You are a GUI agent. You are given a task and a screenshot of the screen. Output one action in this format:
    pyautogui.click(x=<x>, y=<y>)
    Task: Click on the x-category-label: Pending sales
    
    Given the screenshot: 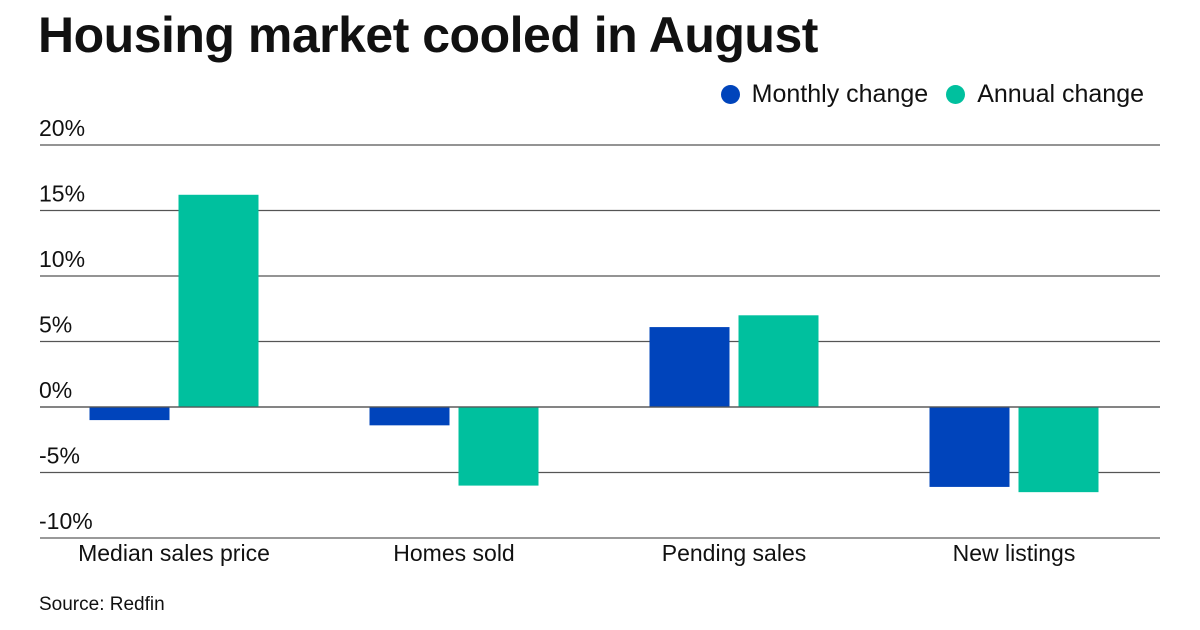 What is the action you would take?
    pyautogui.click(x=734, y=553)
    